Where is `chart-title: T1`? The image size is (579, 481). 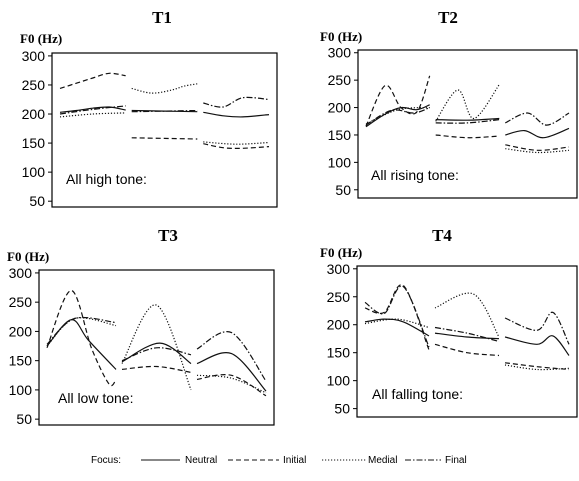
chart-title: T1 is located at coordinates (162, 17).